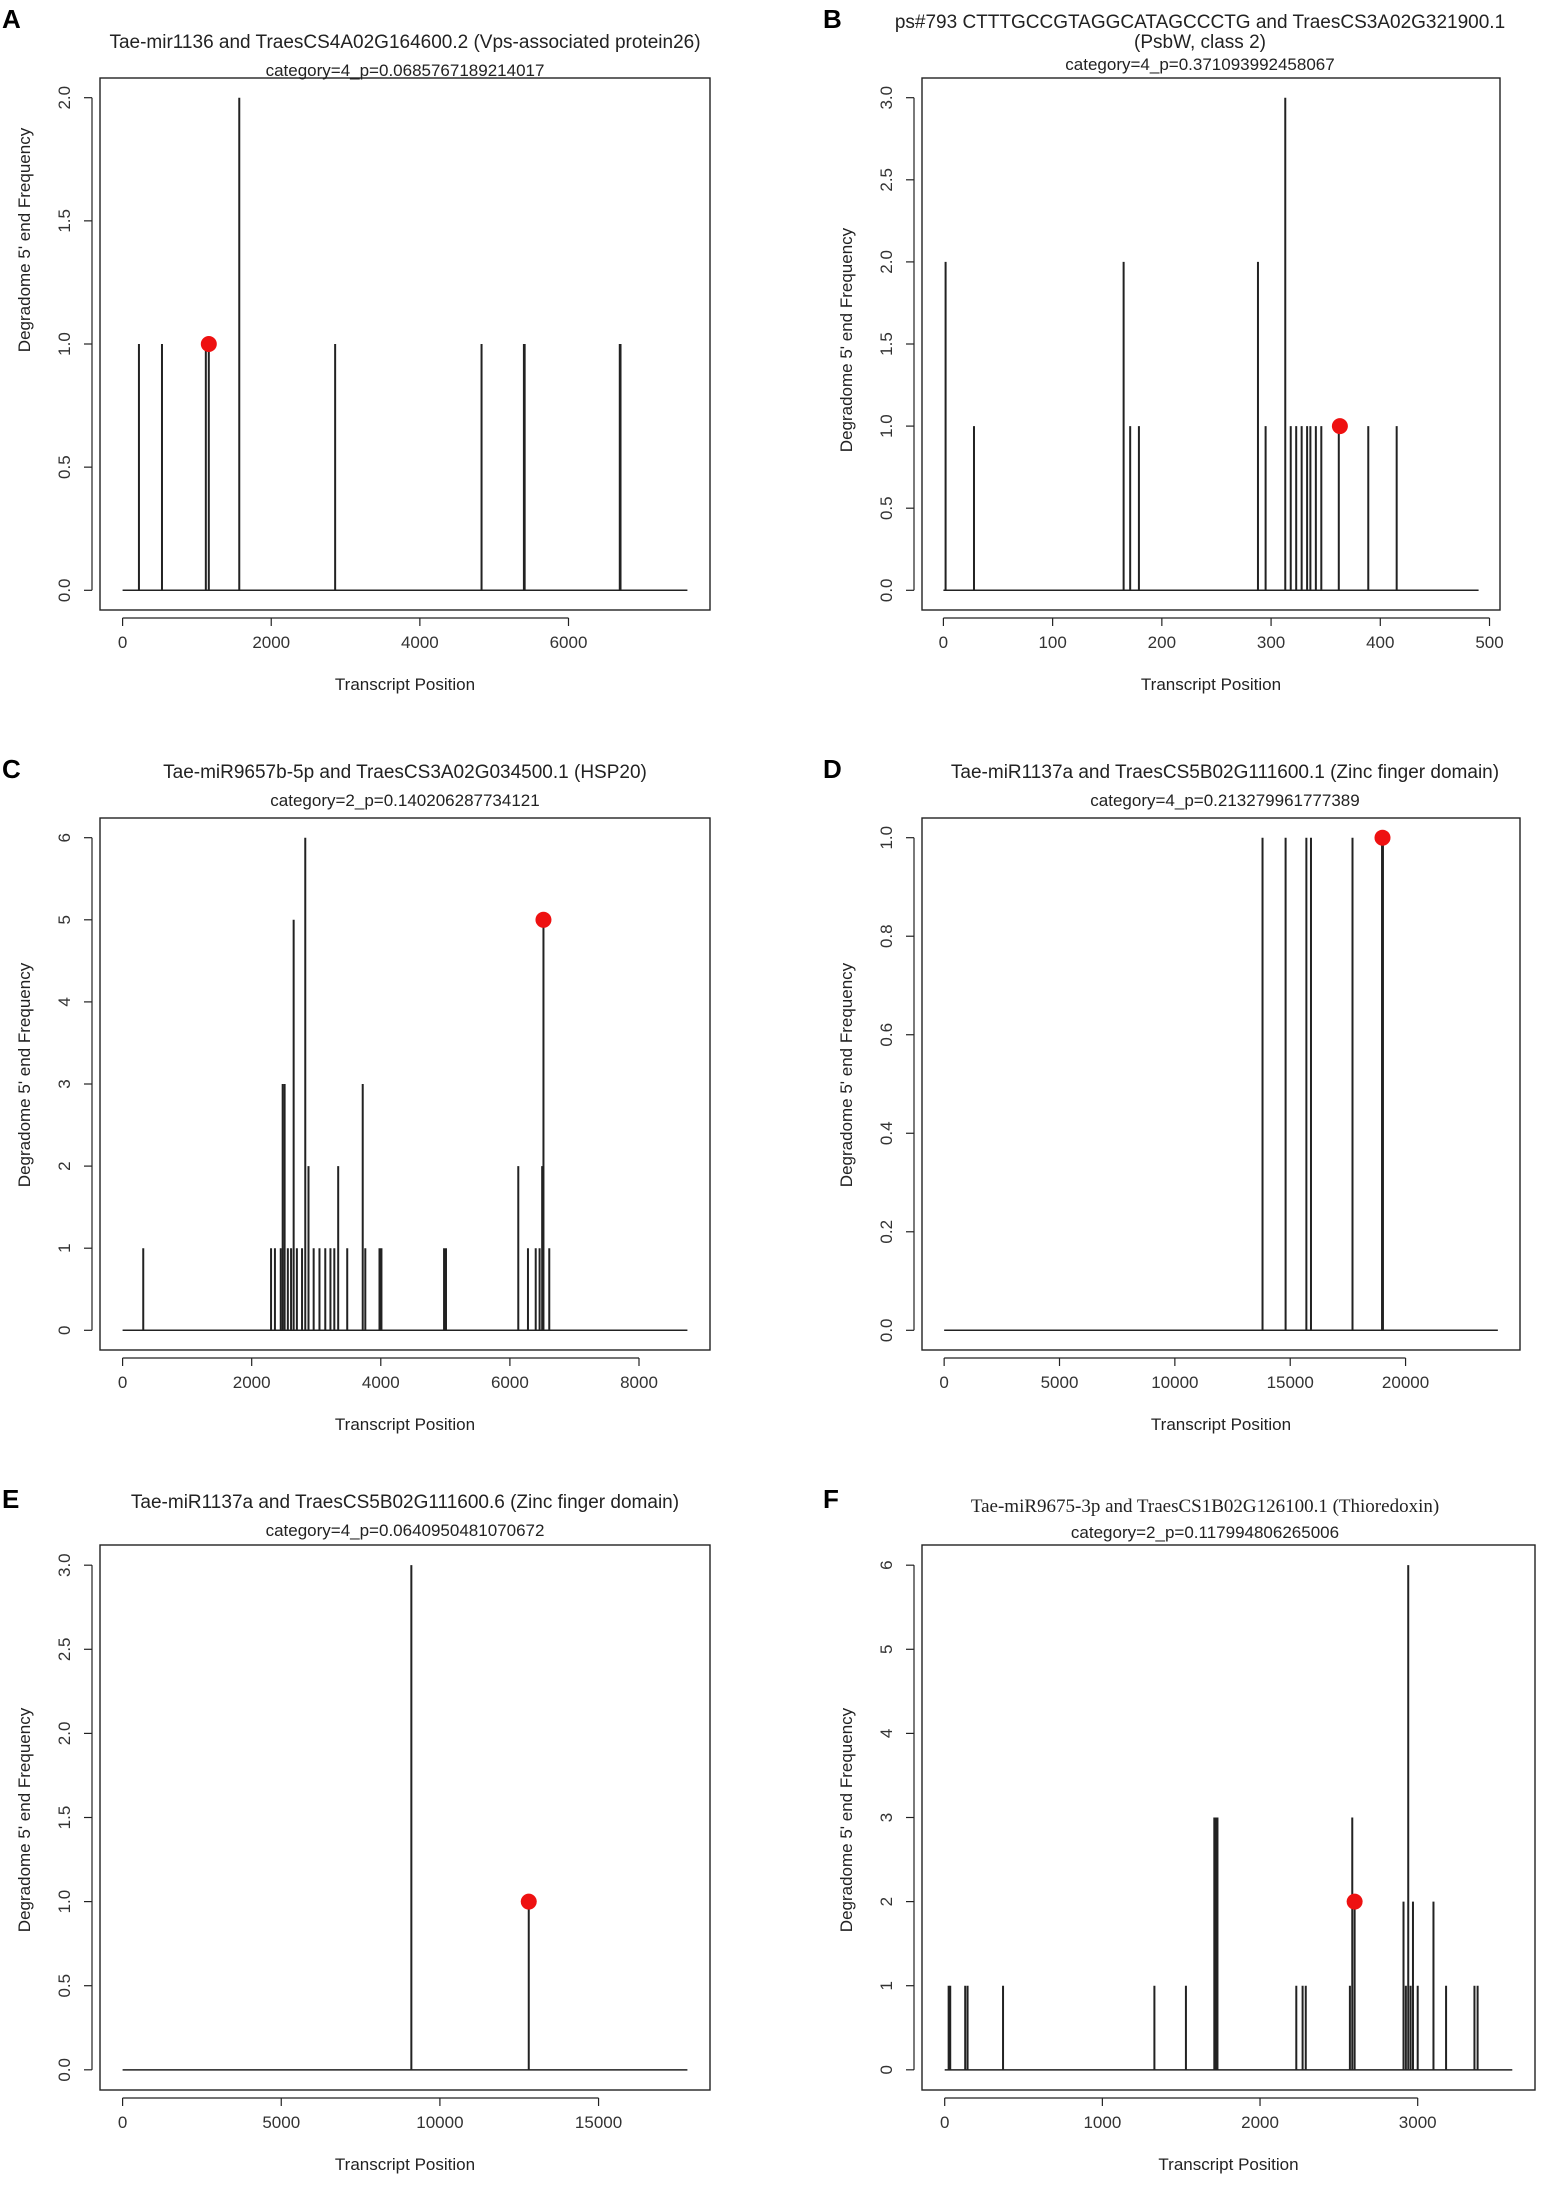 Image resolution: width=1545 pixels, height=2185 pixels. I want to click on x-tick-label: 8000, so click(639, 1382).